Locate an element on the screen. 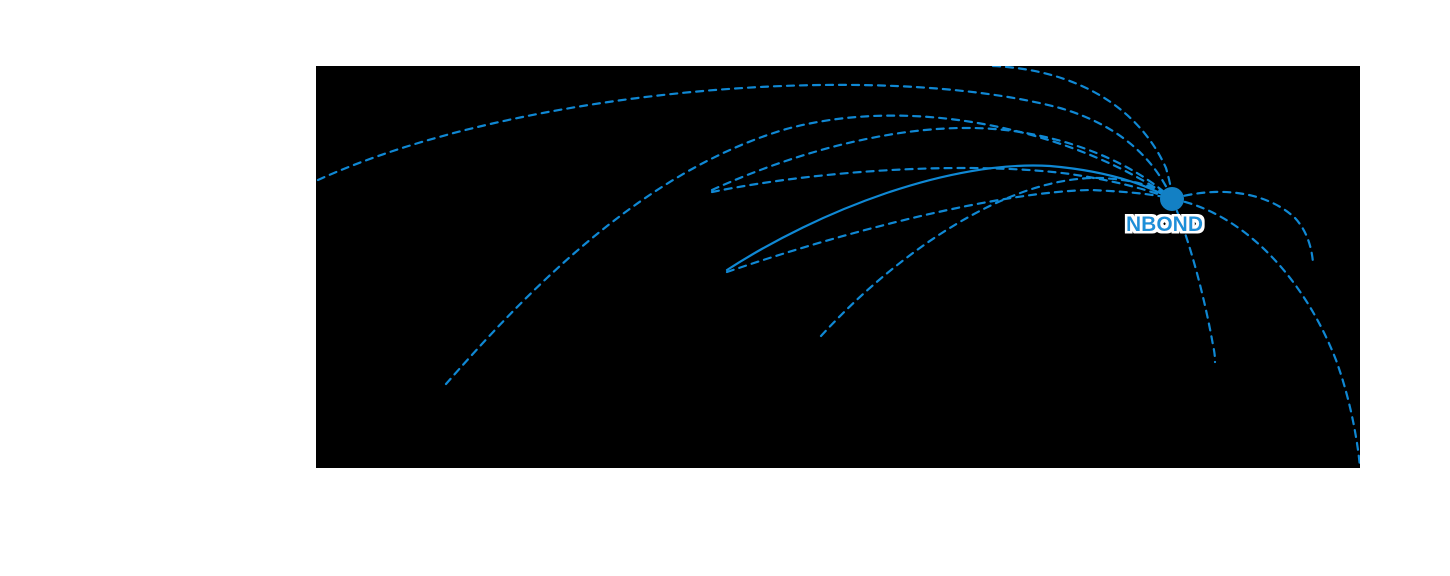  map-node-nbond is located at coordinates (1172, 199).